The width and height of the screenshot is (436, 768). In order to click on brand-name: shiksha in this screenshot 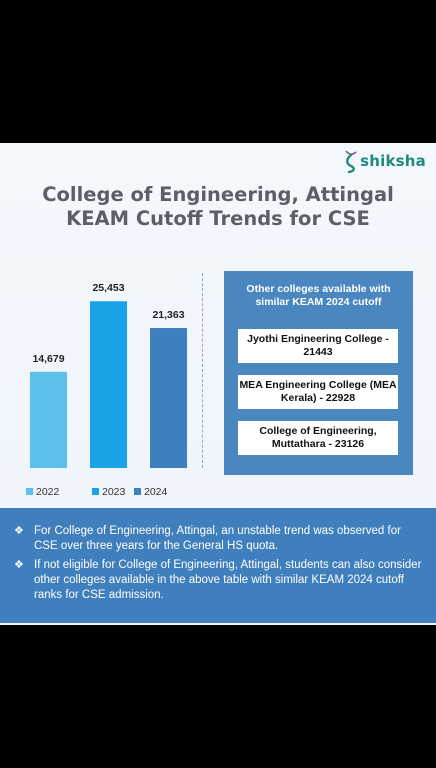, I will do `click(393, 161)`.